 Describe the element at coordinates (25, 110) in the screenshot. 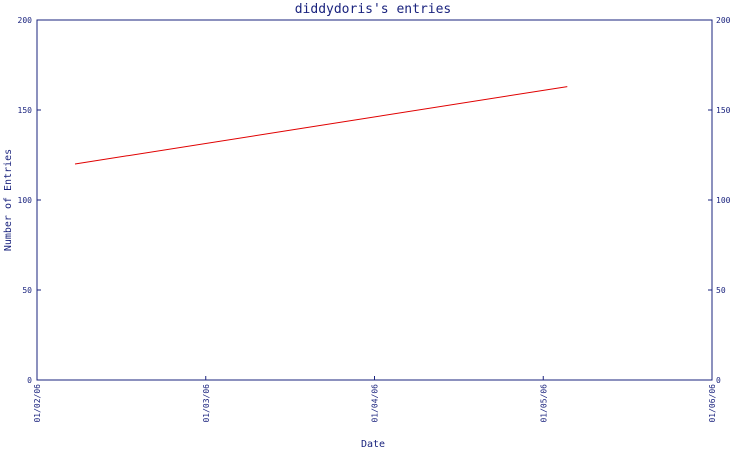

I see `y-tick-label-left: 150` at that location.